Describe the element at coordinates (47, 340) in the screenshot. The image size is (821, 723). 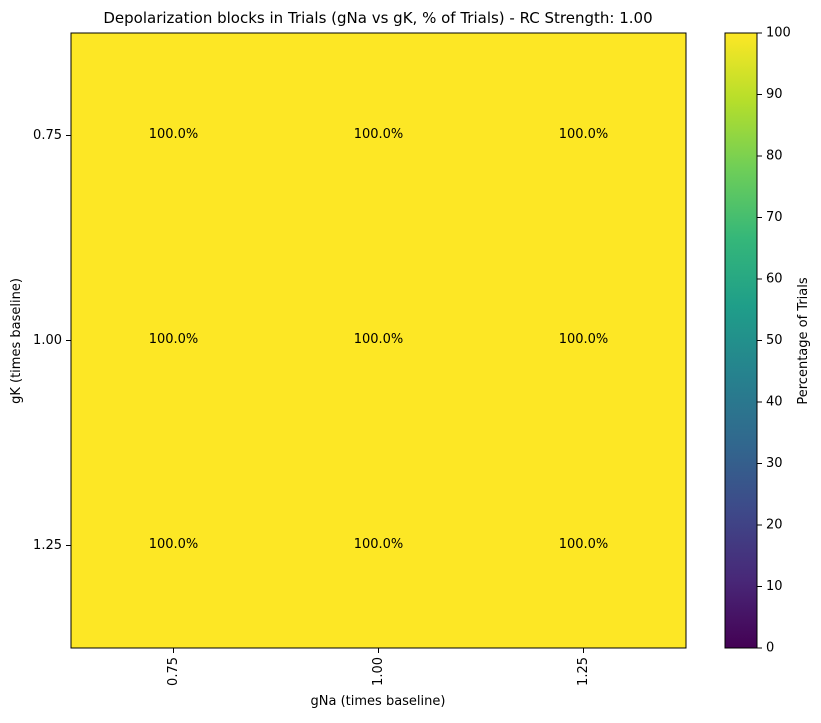
I see `y-tick-label: 1.00` at that location.